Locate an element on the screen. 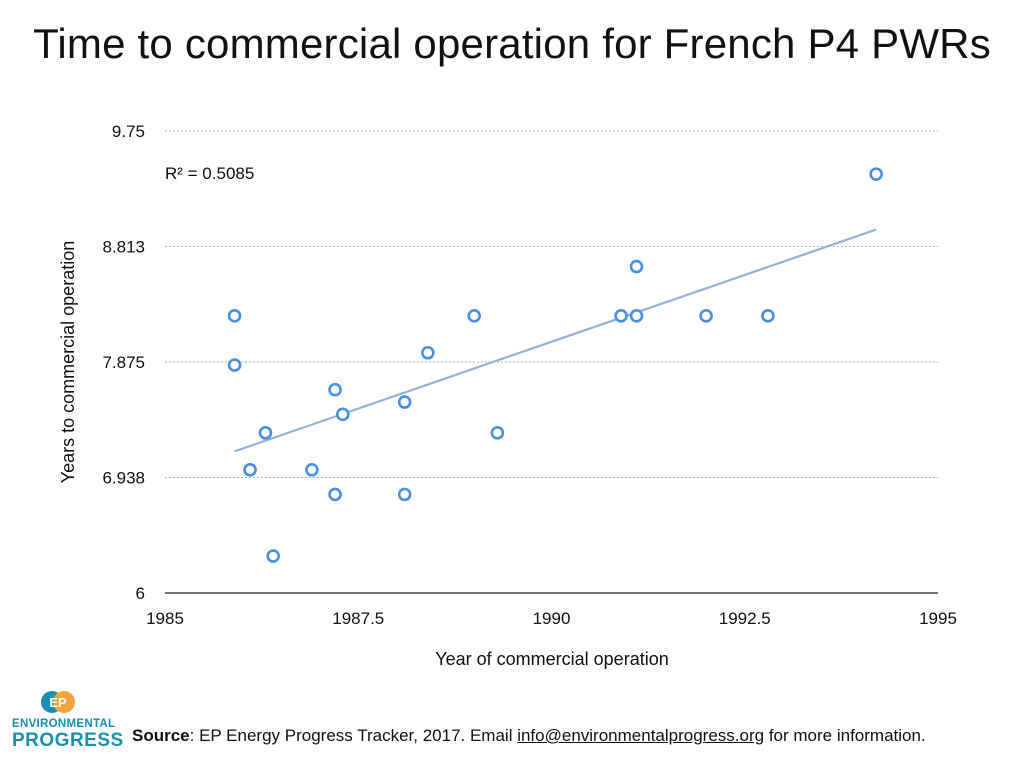 This screenshot has height=768, width=1024. x-axis-title: Year of commercial operation is located at coordinates (551, 659).